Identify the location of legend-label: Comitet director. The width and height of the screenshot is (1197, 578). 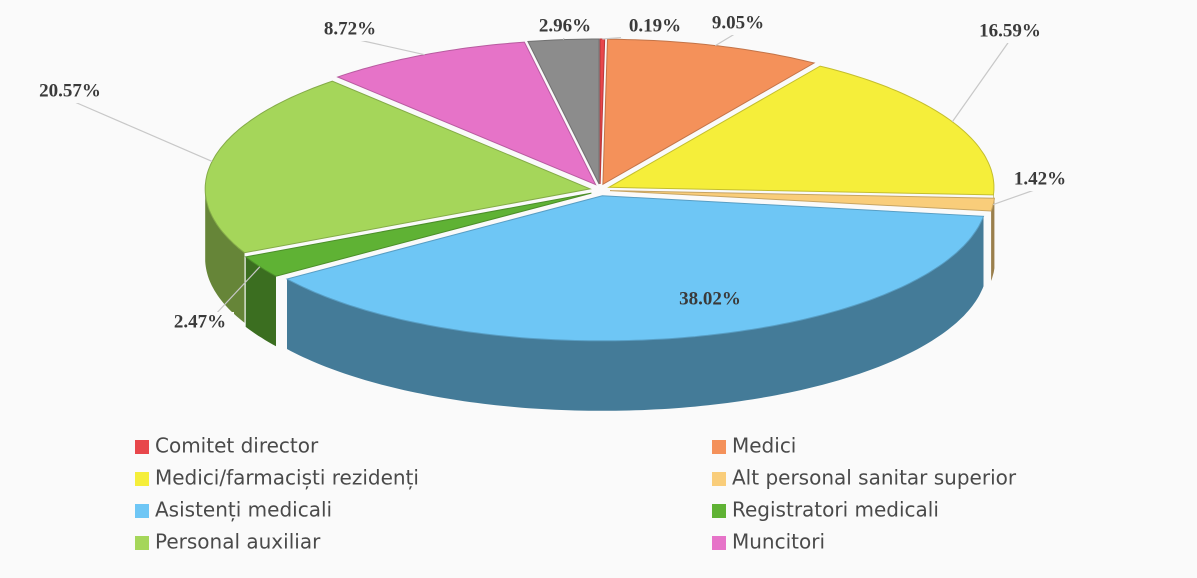
(237, 446).